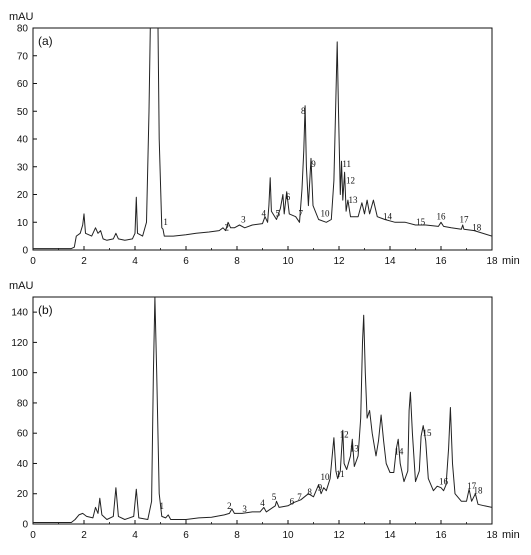  I want to click on y-tick-label: 140, so click(19, 313).